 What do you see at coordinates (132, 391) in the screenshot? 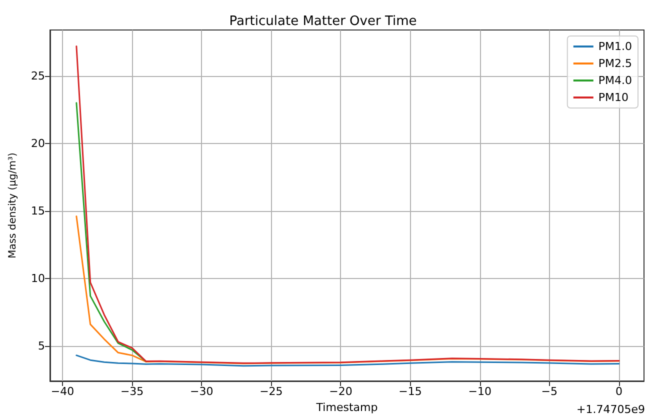
I see `x-tick-label: −35` at bounding box center [132, 391].